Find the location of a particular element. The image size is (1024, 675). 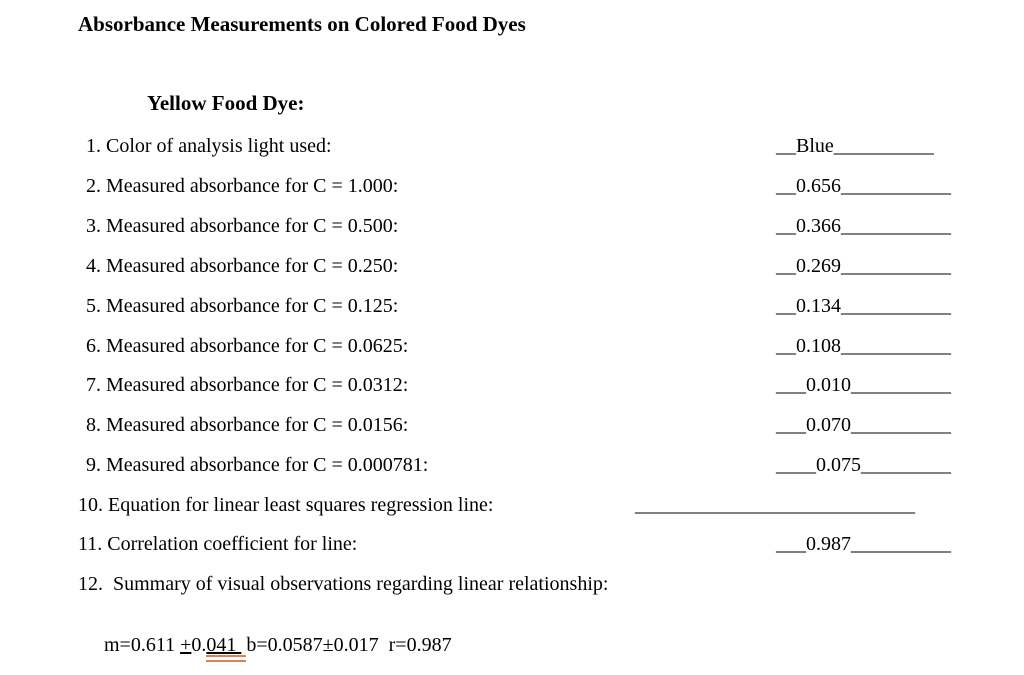

answer-blank: ___0.010__________ is located at coordinates (863, 385).